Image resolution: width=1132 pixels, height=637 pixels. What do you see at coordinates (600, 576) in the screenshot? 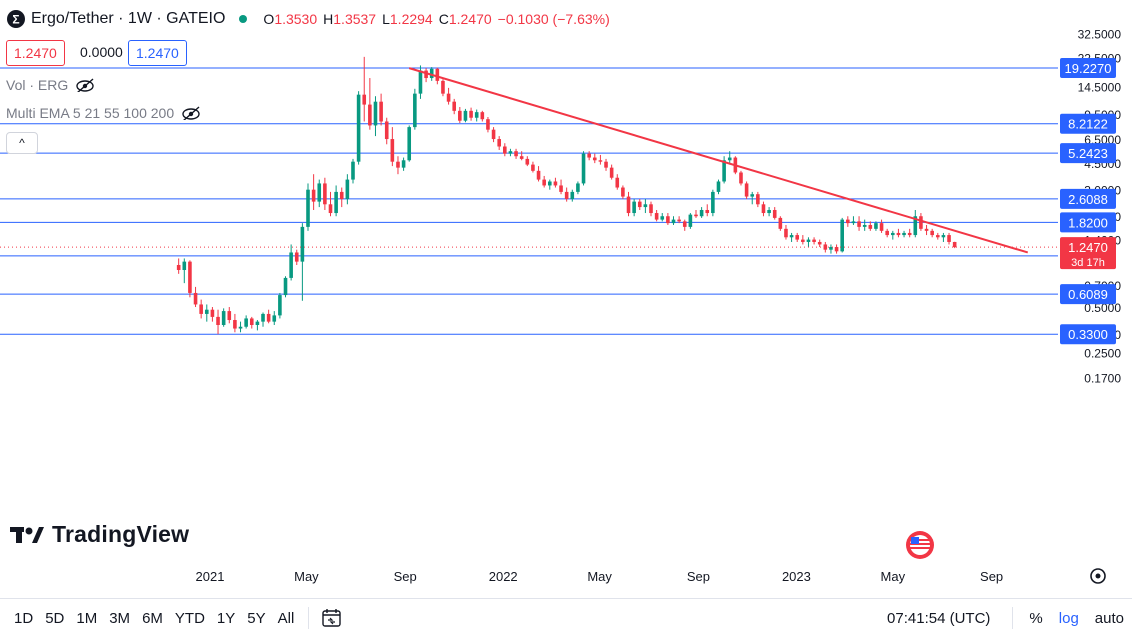
I see `time-axis: 2021 May Sep 2022 May Sep 2023 May Sep` at bounding box center [600, 576].